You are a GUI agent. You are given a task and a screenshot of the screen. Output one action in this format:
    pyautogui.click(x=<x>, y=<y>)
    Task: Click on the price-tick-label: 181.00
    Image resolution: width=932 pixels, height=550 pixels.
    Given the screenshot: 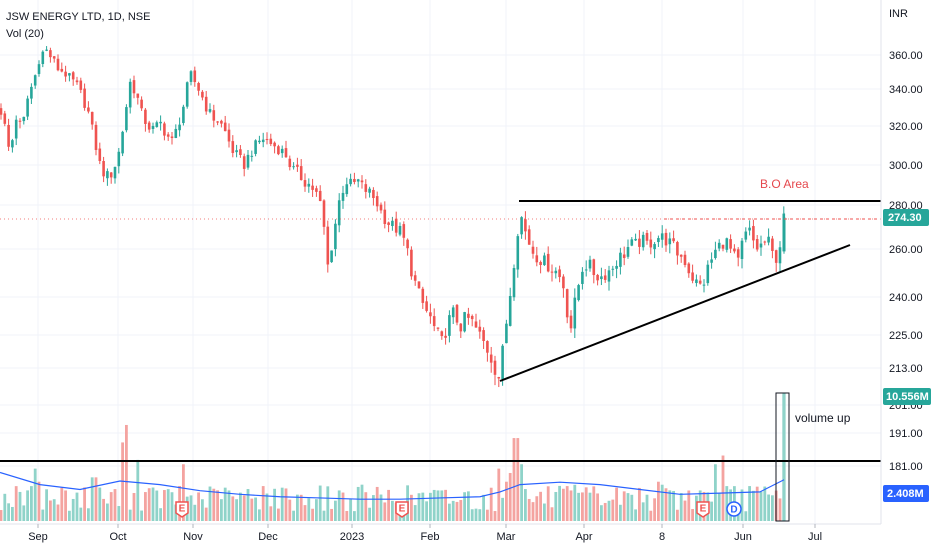 What is the action you would take?
    pyautogui.click(x=906, y=467)
    